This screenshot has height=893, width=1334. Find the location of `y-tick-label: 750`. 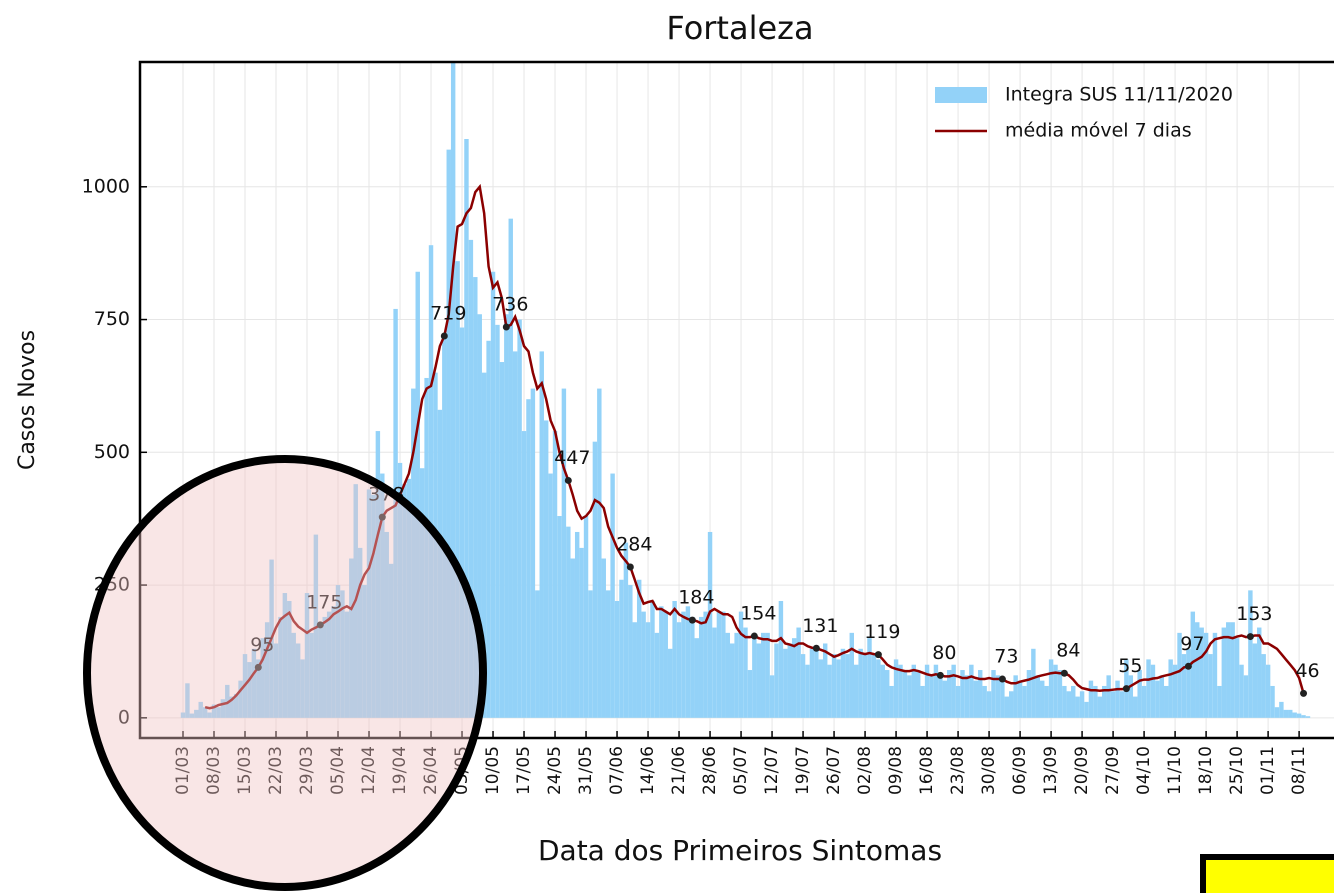

y-tick-label: 750 is located at coordinates (112, 319).